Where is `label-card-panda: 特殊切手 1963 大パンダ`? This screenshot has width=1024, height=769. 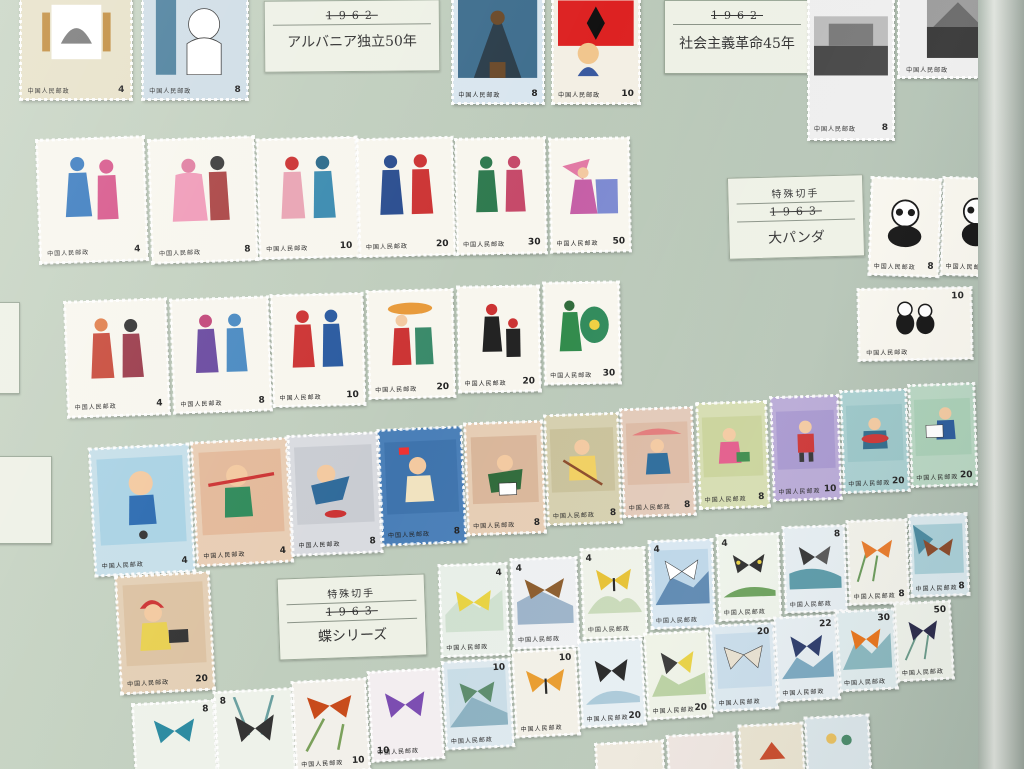
label-card-panda: 特殊切手 1963 大パンダ is located at coordinates (796, 217).